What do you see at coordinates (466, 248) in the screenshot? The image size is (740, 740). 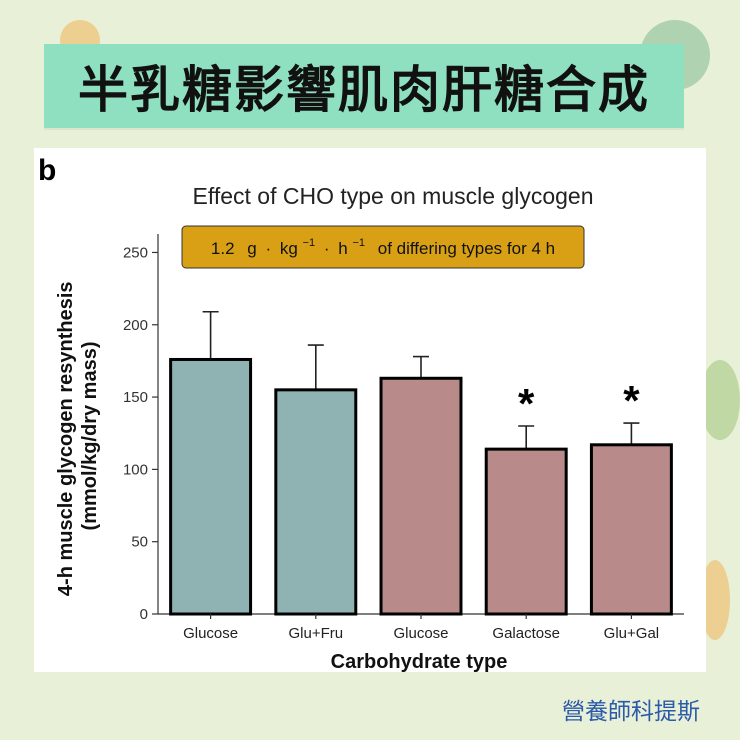 I see `annotation-suffix: of differing types for 4 h` at bounding box center [466, 248].